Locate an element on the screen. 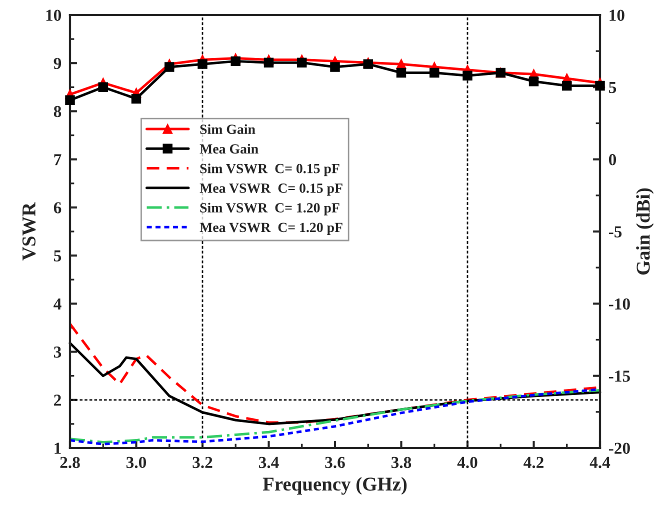 This screenshot has width=655, height=514. x-tick-label: 2.8 is located at coordinates (70, 462).